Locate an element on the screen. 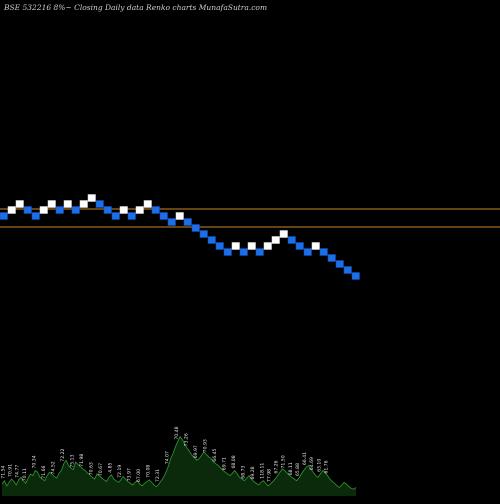  volume-label: 73.97 is located at coordinates (129, 474).